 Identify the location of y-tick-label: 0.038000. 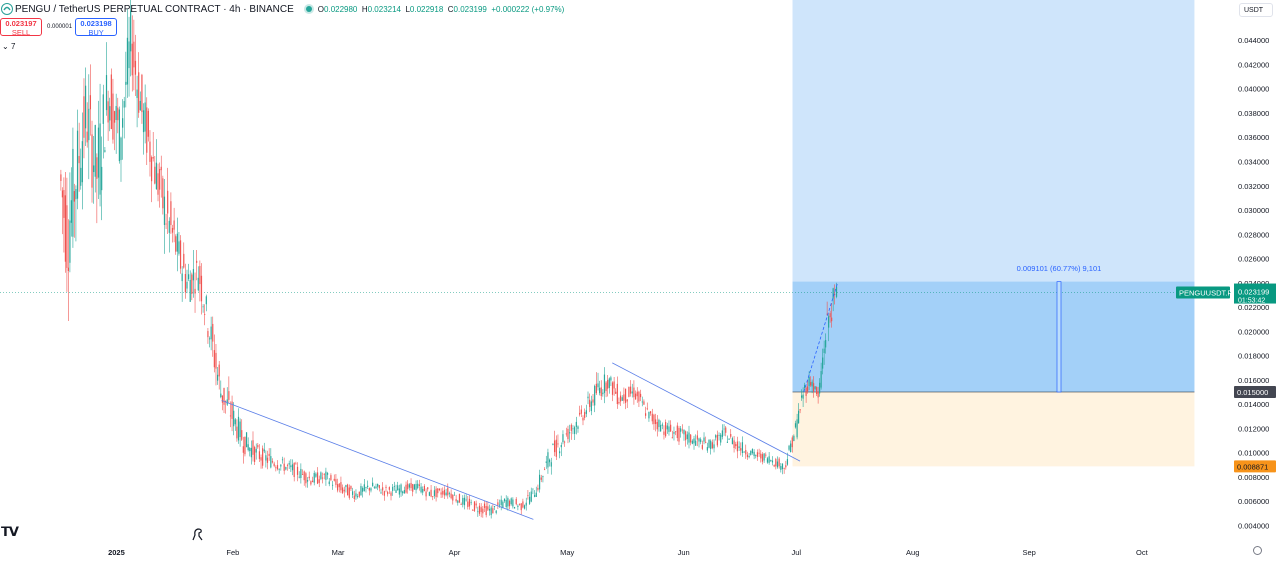
(1253, 113).